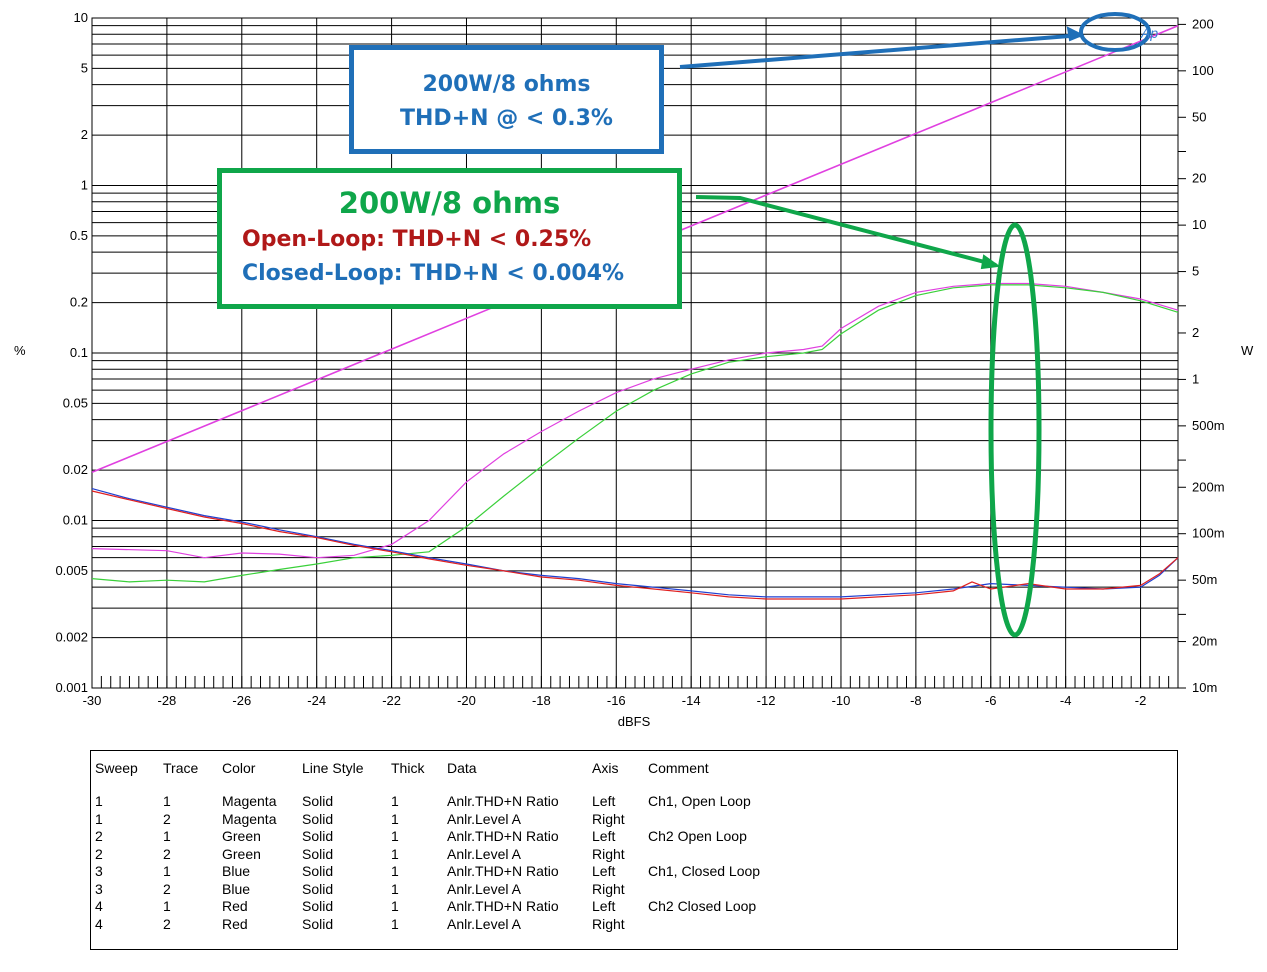 The width and height of the screenshot is (1267, 972). I want to click on y-left-tick-label: 0.005, so click(71, 570).